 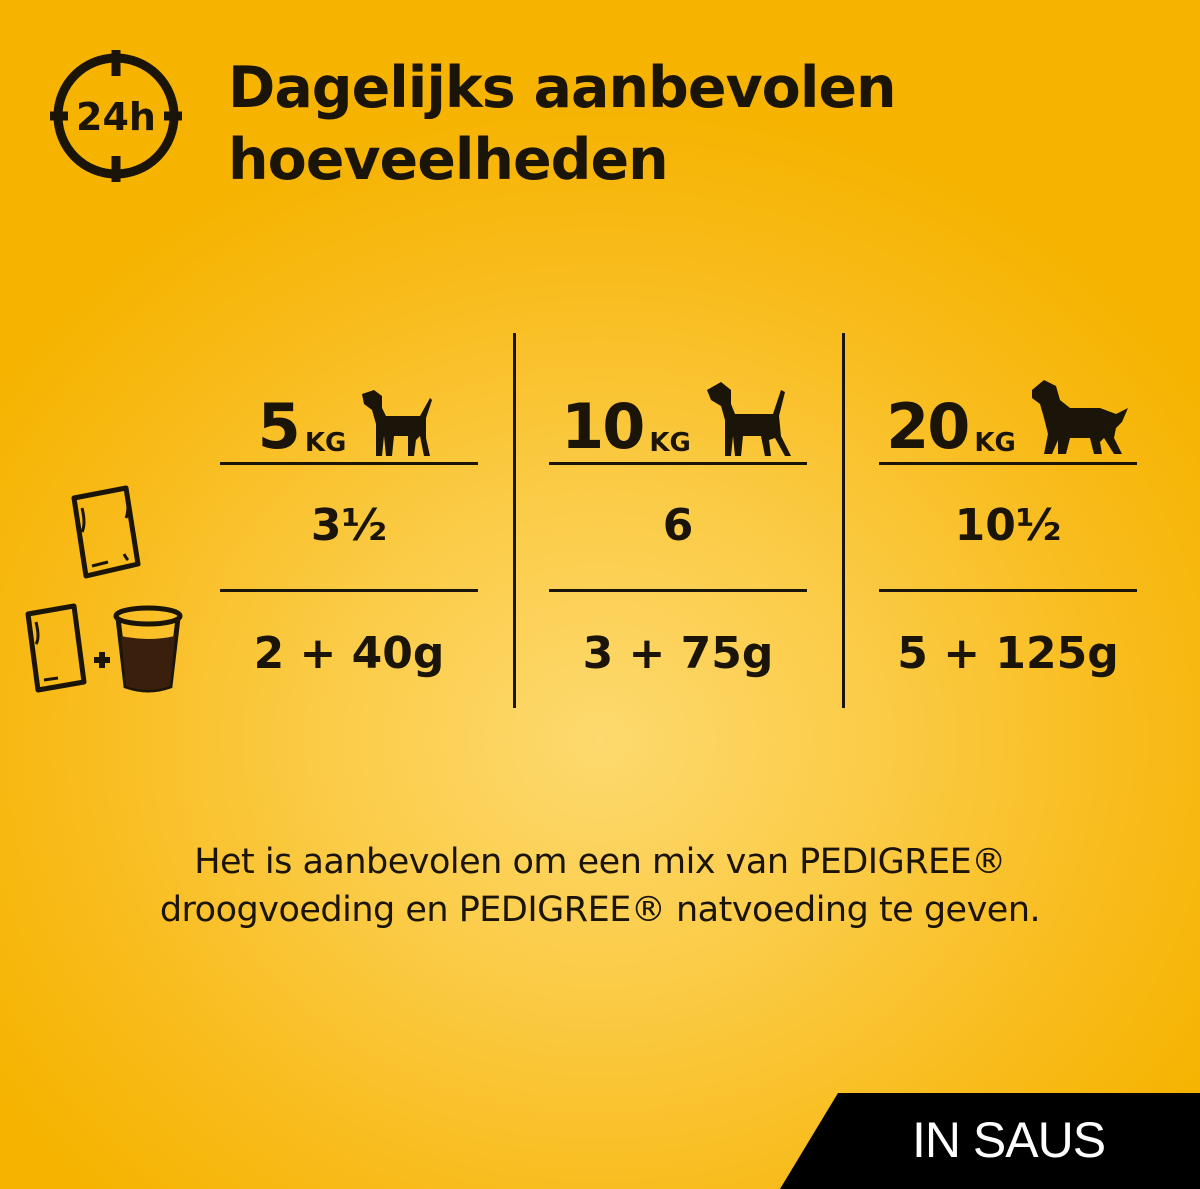 What do you see at coordinates (104, 647) in the screenshot?
I see `pouch-plus-dry-food-cup-icon` at bounding box center [104, 647].